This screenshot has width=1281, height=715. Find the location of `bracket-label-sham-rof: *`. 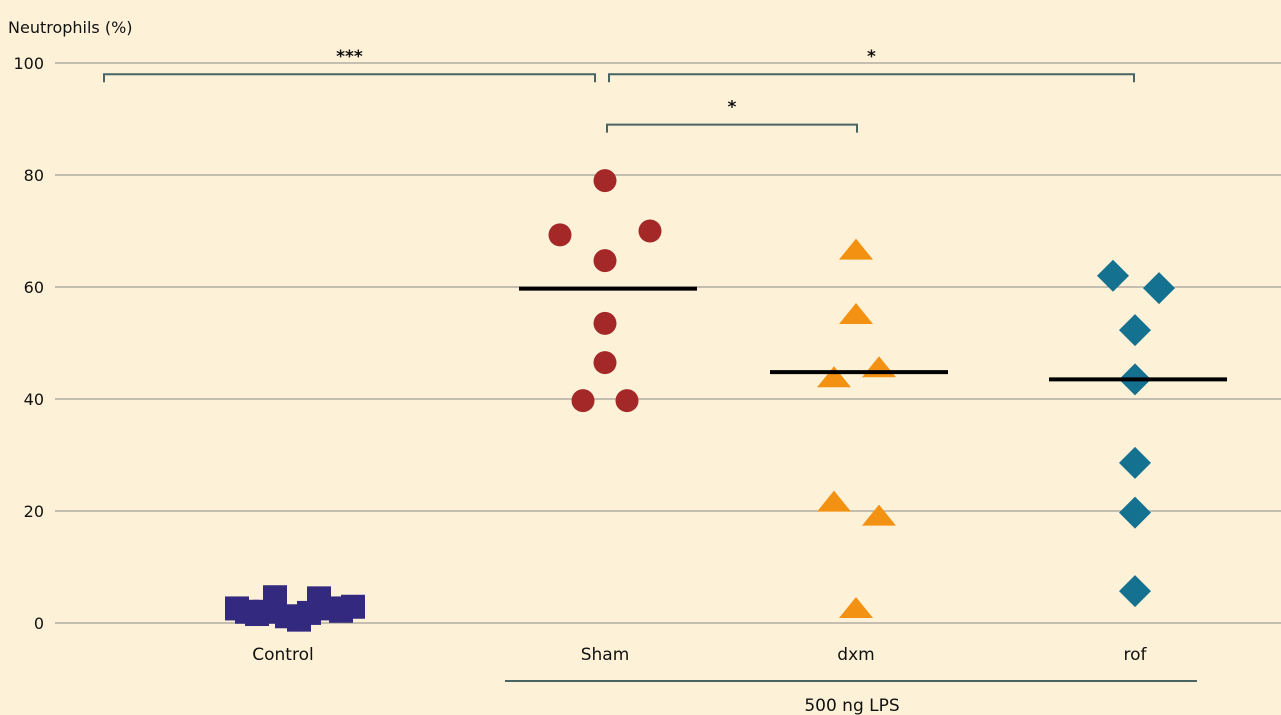

bracket-label-sham-rof: * is located at coordinates (871, 57).